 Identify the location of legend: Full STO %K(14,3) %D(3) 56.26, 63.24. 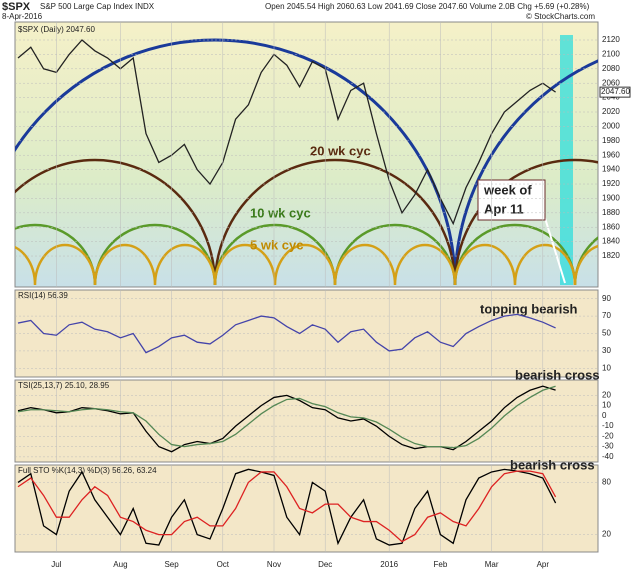
(87, 470).